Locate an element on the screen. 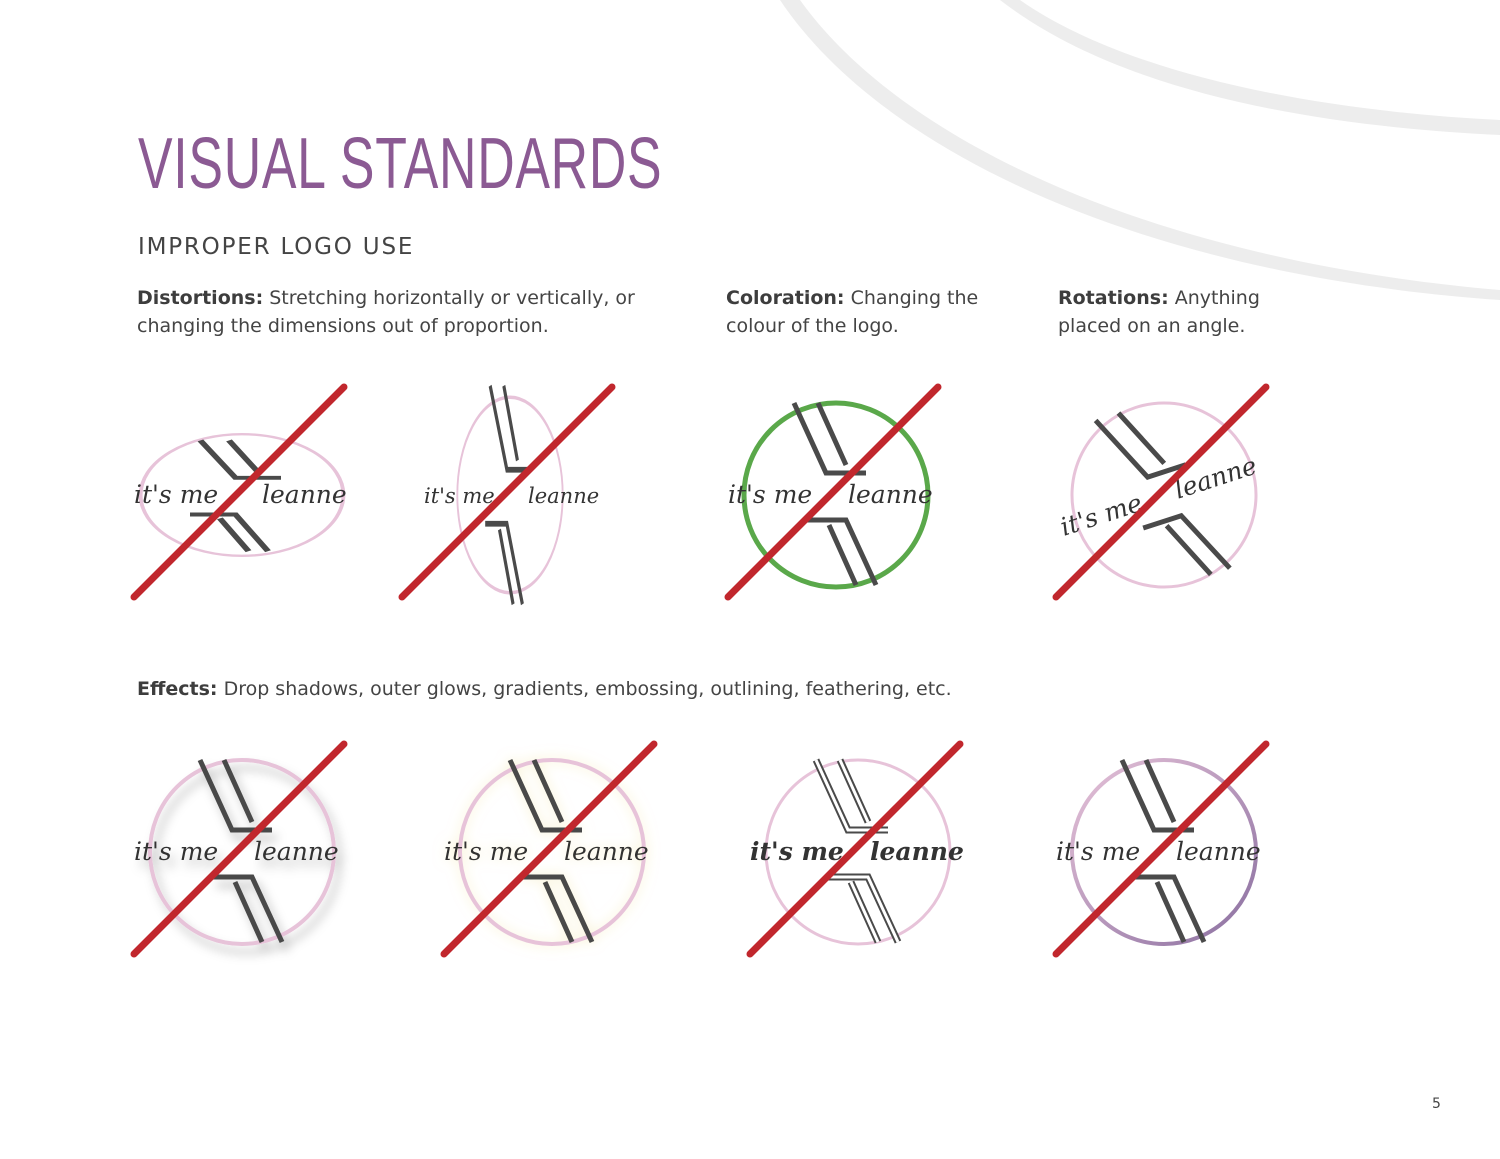 The image size is (1500, 1159). page-subtitle: IMPROPER LOGO USE is located at coordinates (276, 247).